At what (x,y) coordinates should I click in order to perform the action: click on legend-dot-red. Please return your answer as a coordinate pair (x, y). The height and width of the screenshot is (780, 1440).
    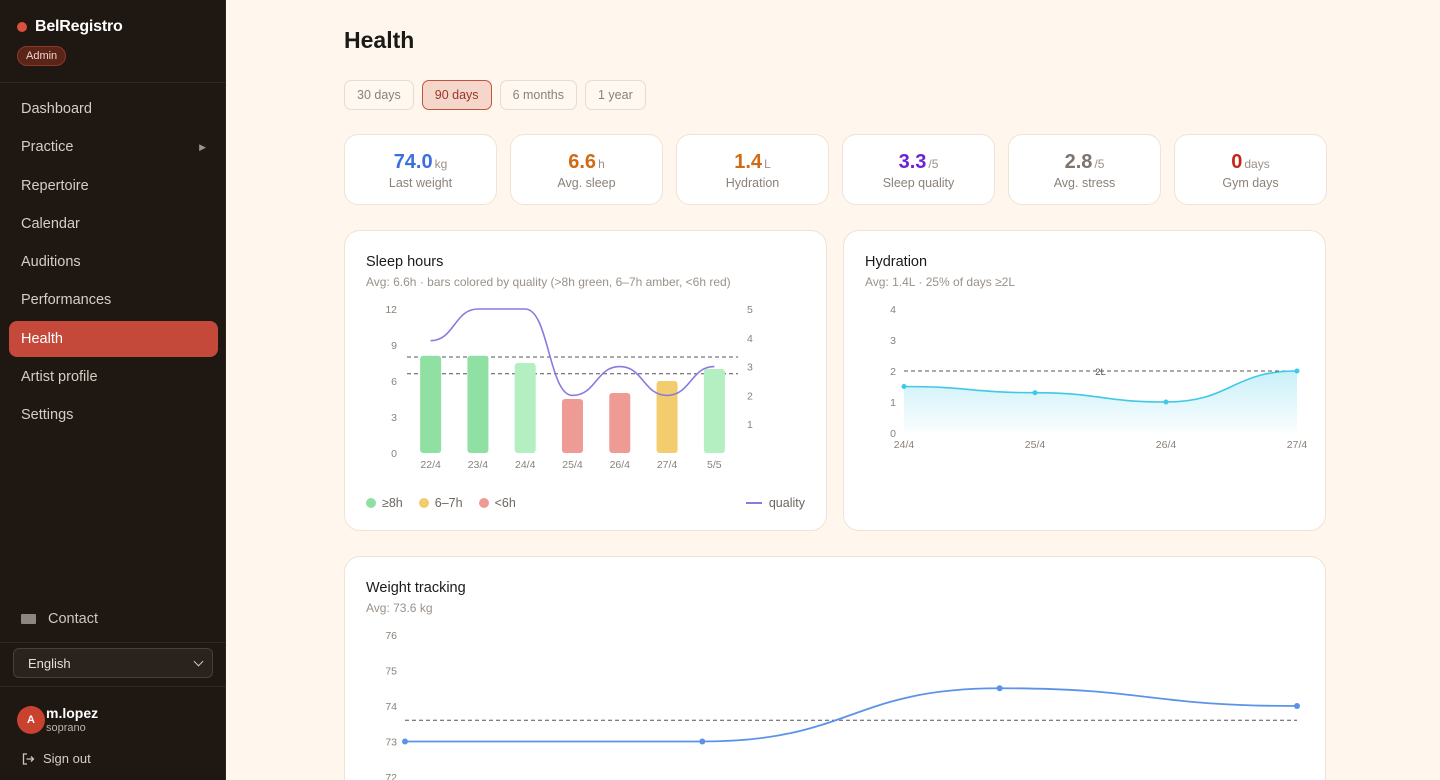
    Looking at the image, I should click on (483, 503).